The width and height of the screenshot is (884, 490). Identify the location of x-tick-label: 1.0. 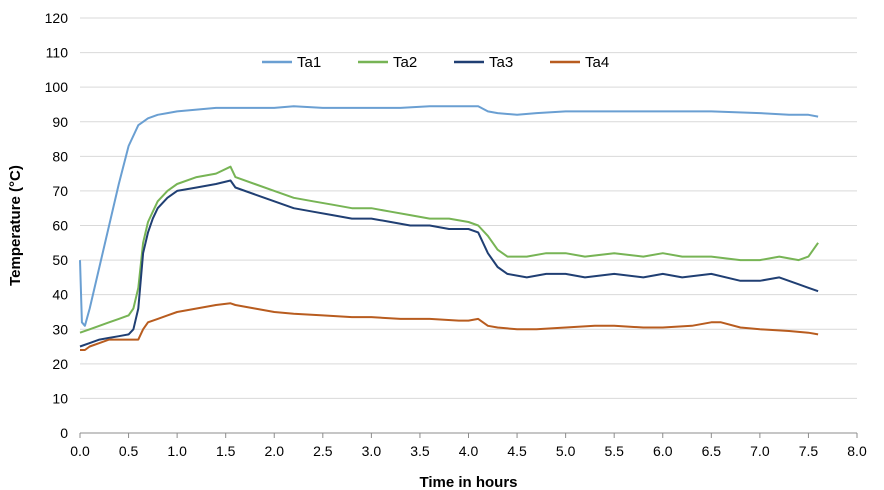
(177, 451).